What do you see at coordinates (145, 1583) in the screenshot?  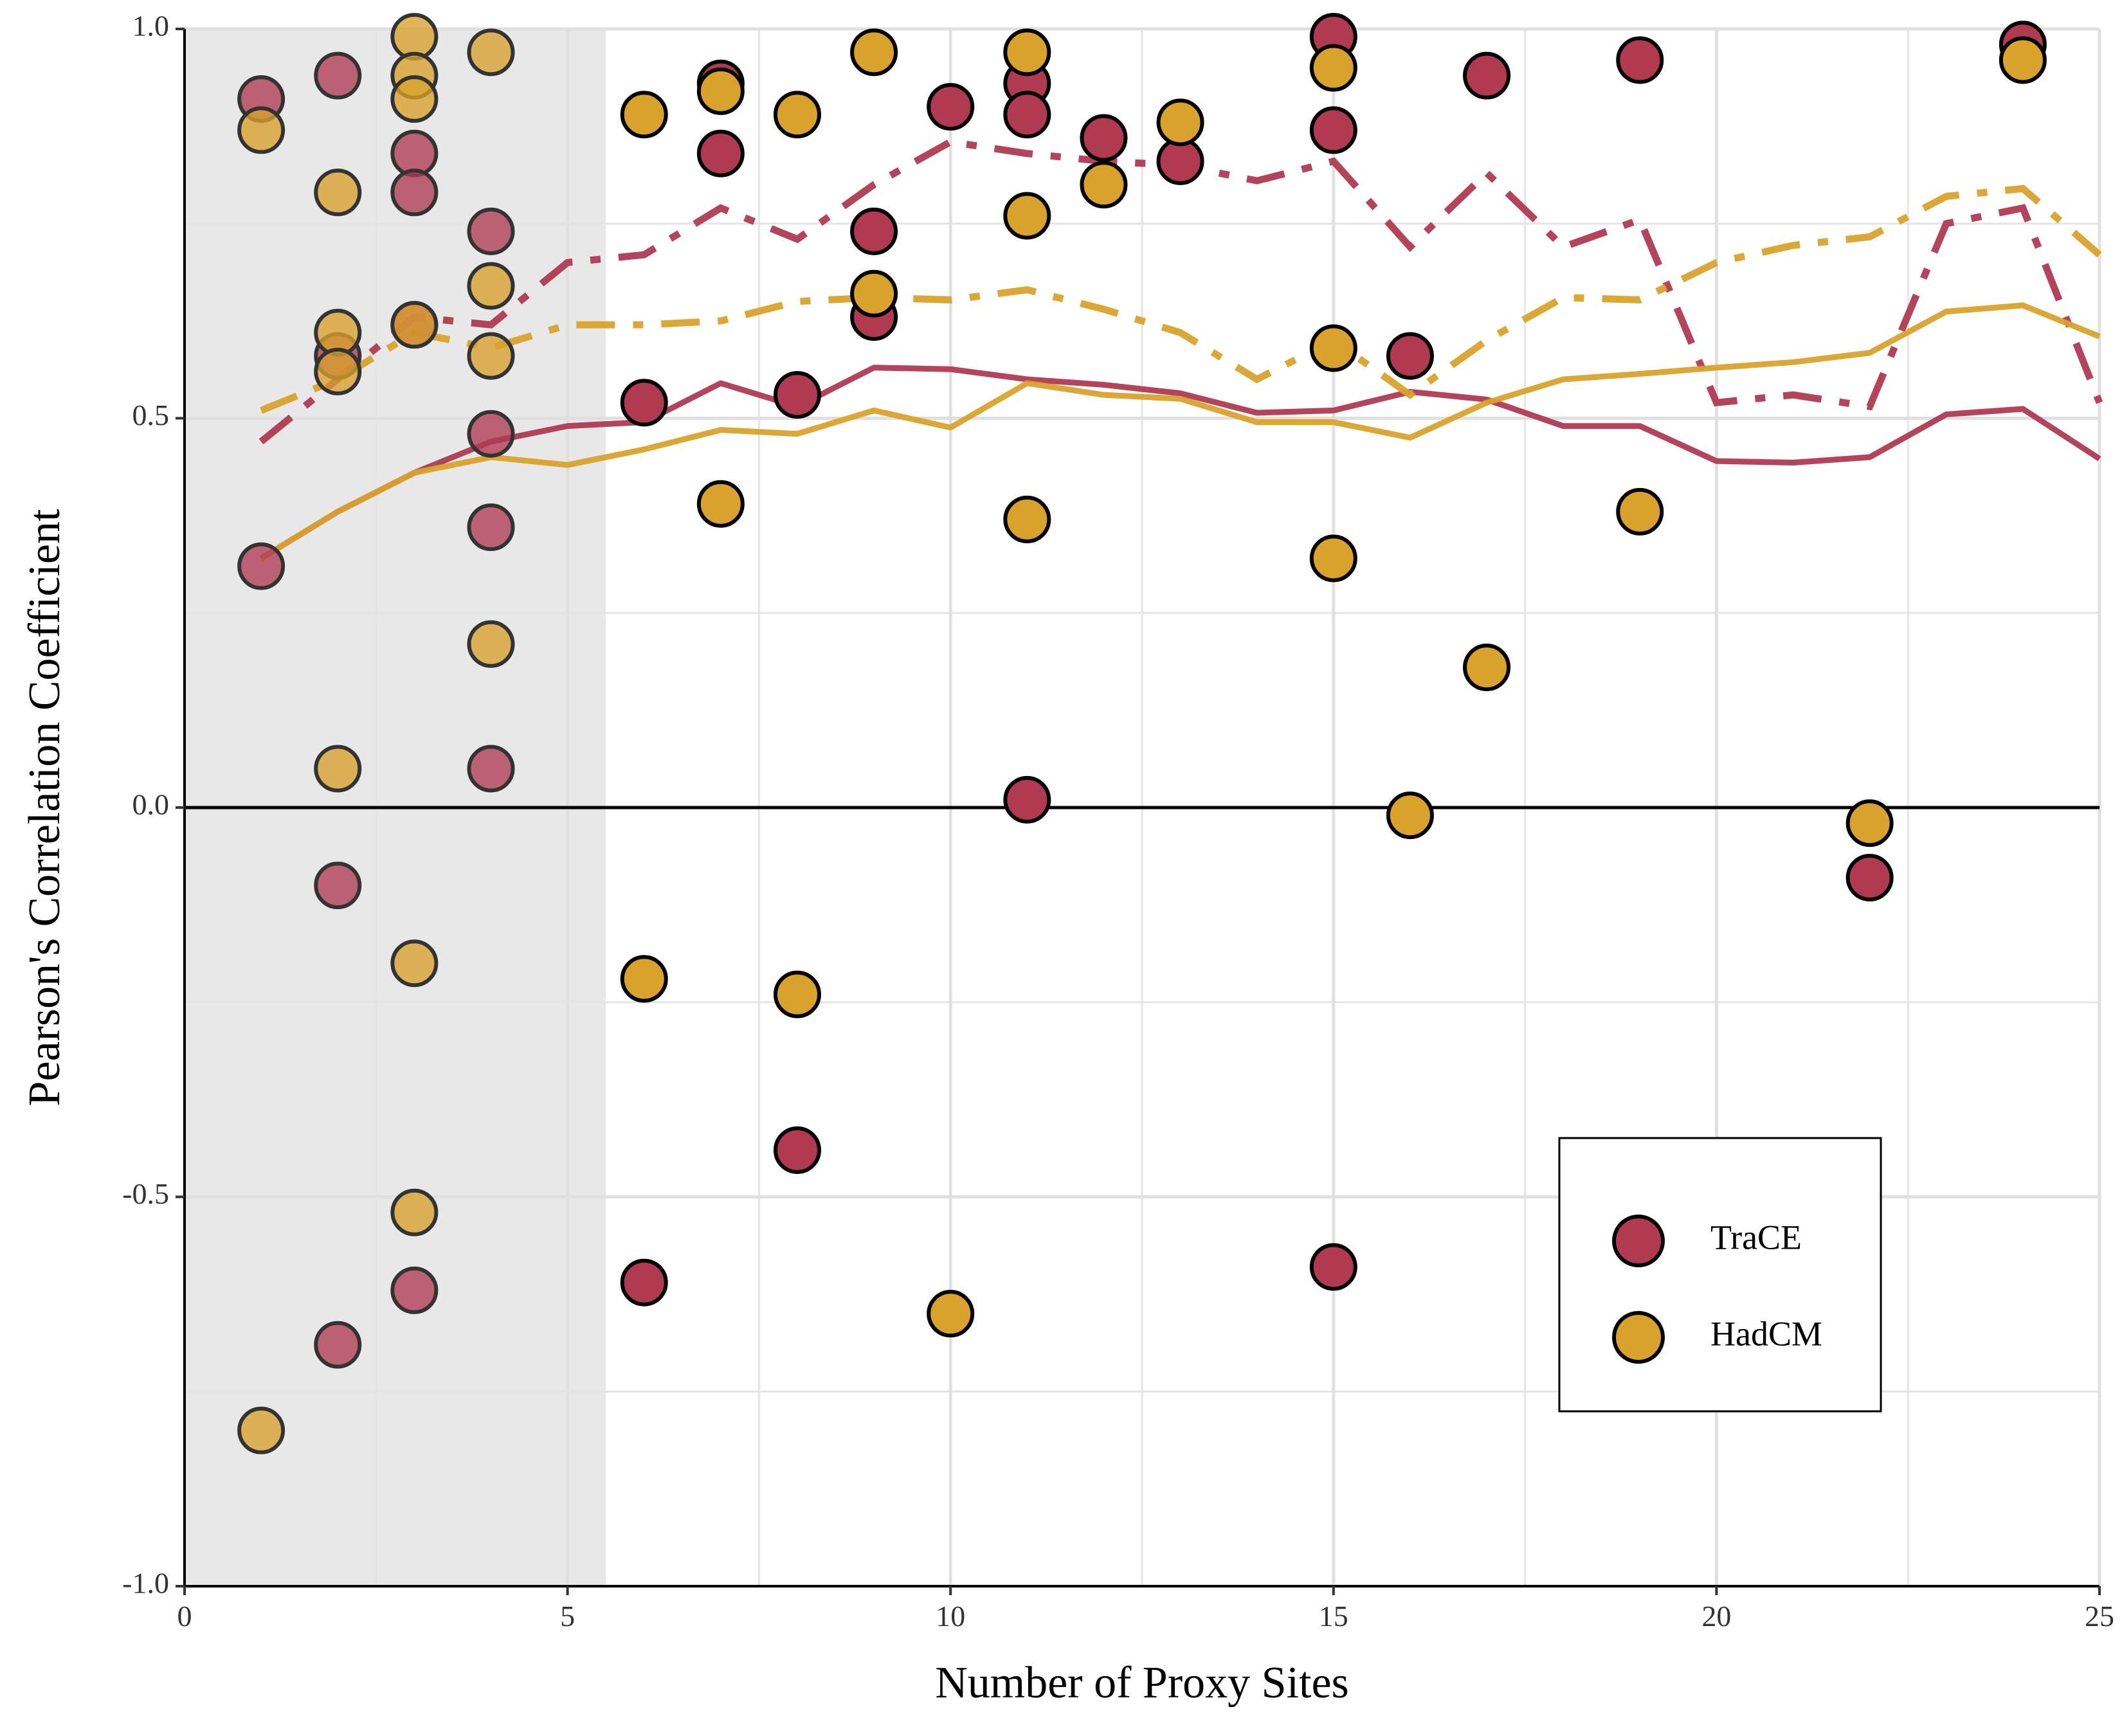 I see `y-tick-label: -1.0` at bounding box center [145, 1583].